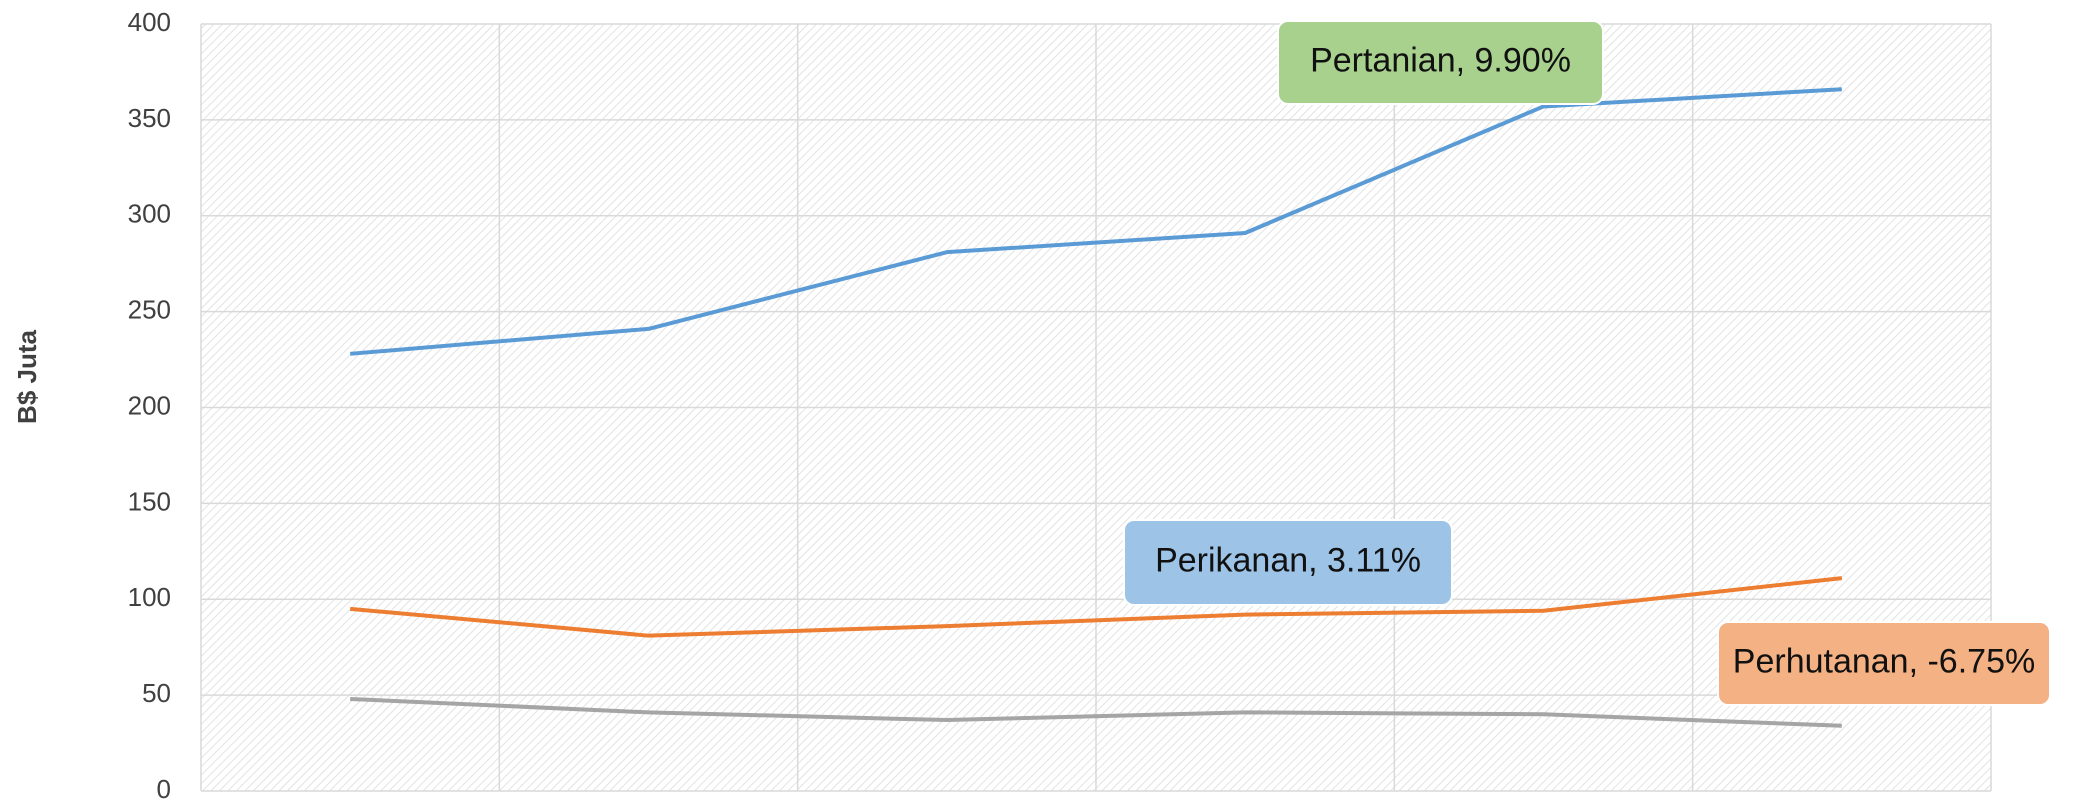 Image resolution: width=2098 pixels, height=800 pixels. What do you see at coordinates (164, 787) in the screenshot?
I see `y-tick-label: 0` at bounding box center [164, 787].